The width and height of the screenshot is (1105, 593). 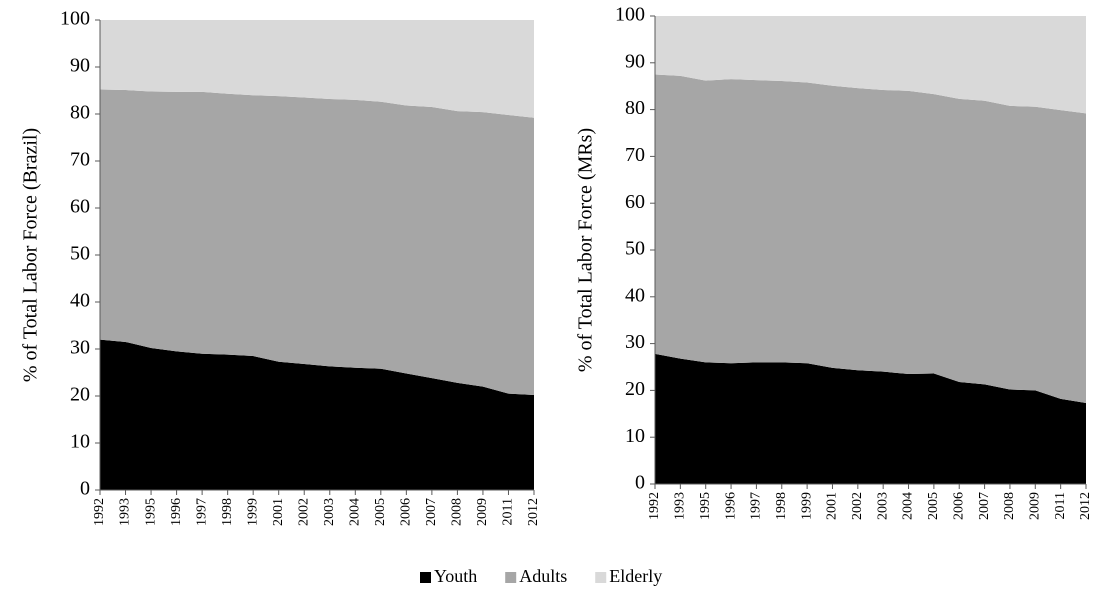 What do you see at coordinates (543, 576) in the screenshot?
I see `legend-label: Adults` at bounding box center [543, 576].